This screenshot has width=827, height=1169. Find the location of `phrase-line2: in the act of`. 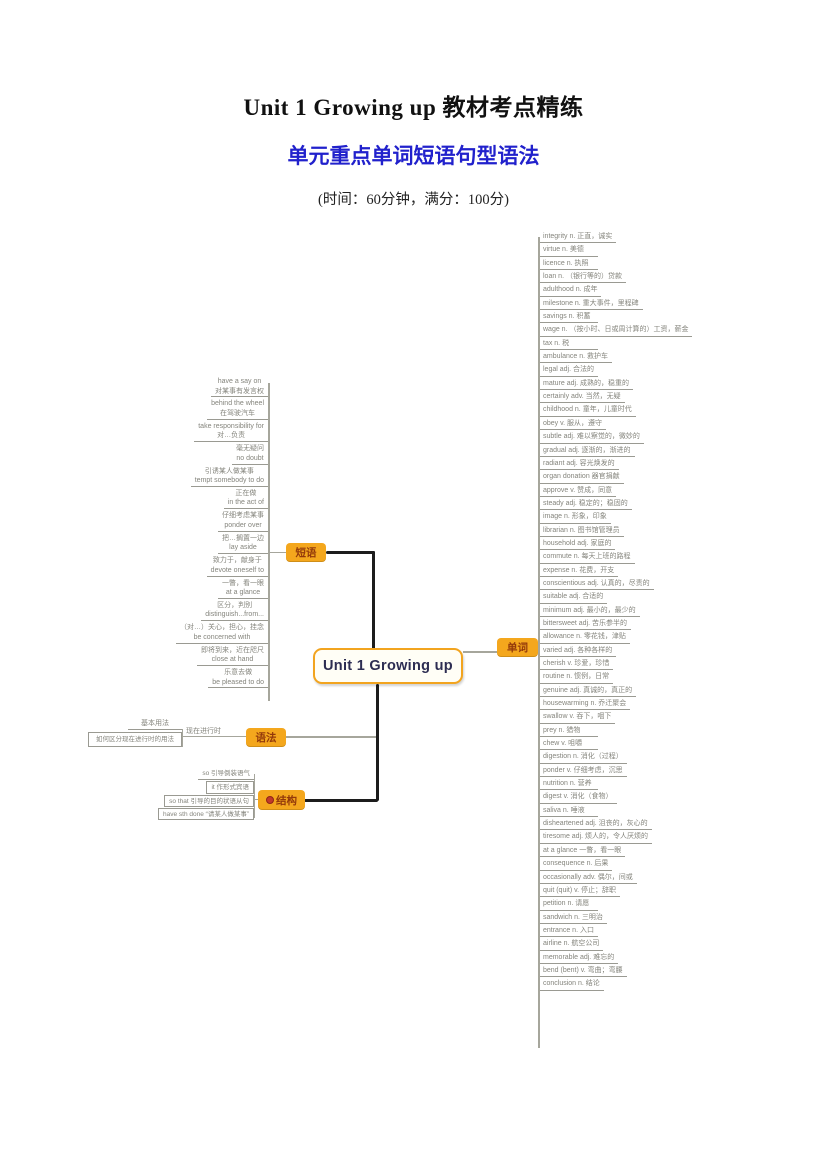

phrase-line2: in the act of is located at coordinates (245, 503).